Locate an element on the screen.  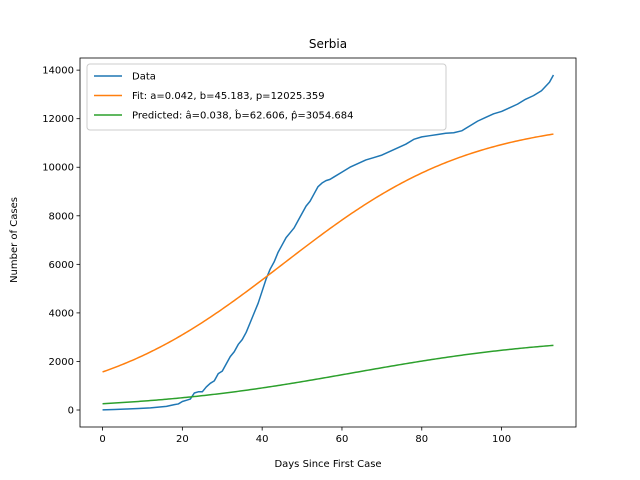
x-tick-label: 60 is located at coordinates (342, 439).